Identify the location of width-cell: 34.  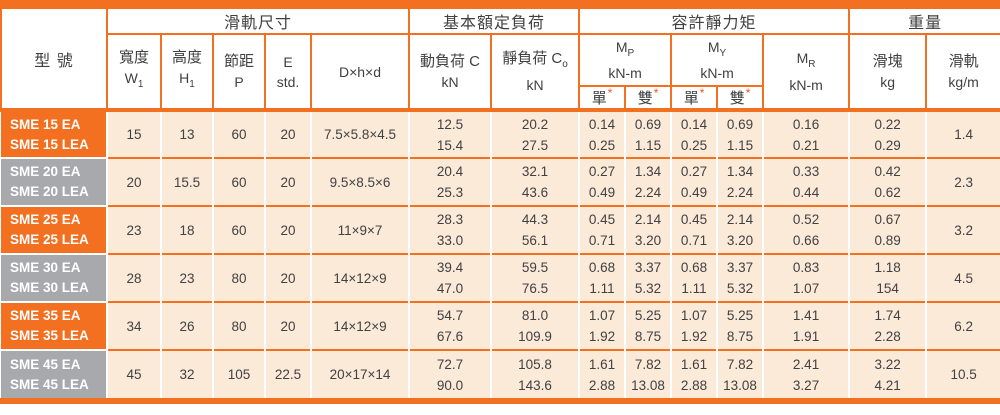
(134, 325).